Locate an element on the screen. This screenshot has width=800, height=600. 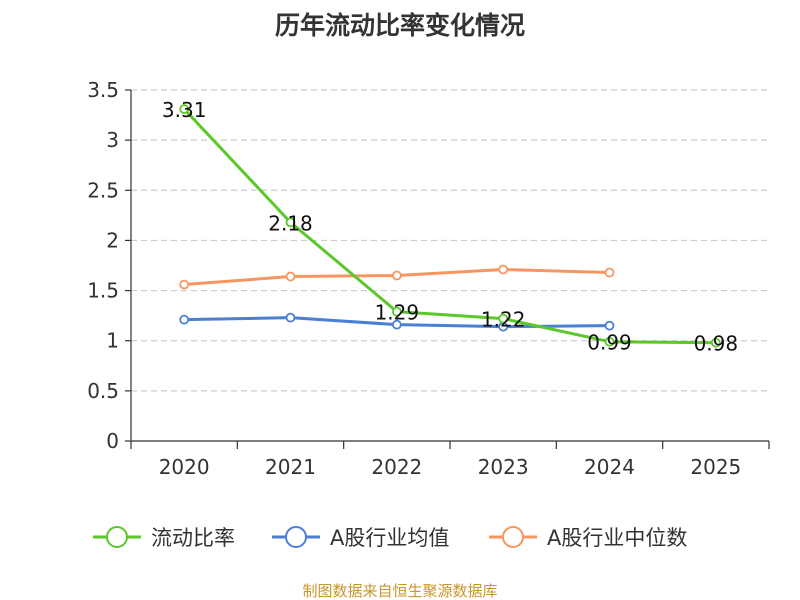
data-label: 0.98 is located at coordinates (716, 344).